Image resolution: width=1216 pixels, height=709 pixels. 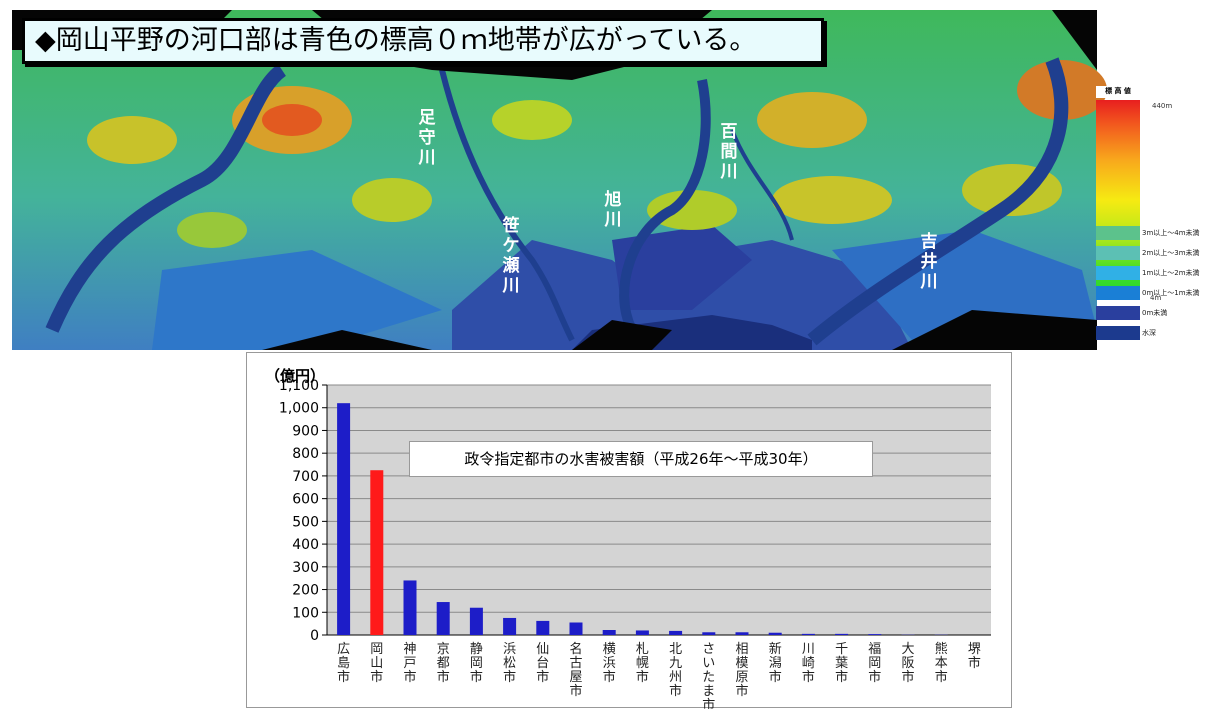 I want to click on x-category-label: 静岡市, so click(x=476, y=663).